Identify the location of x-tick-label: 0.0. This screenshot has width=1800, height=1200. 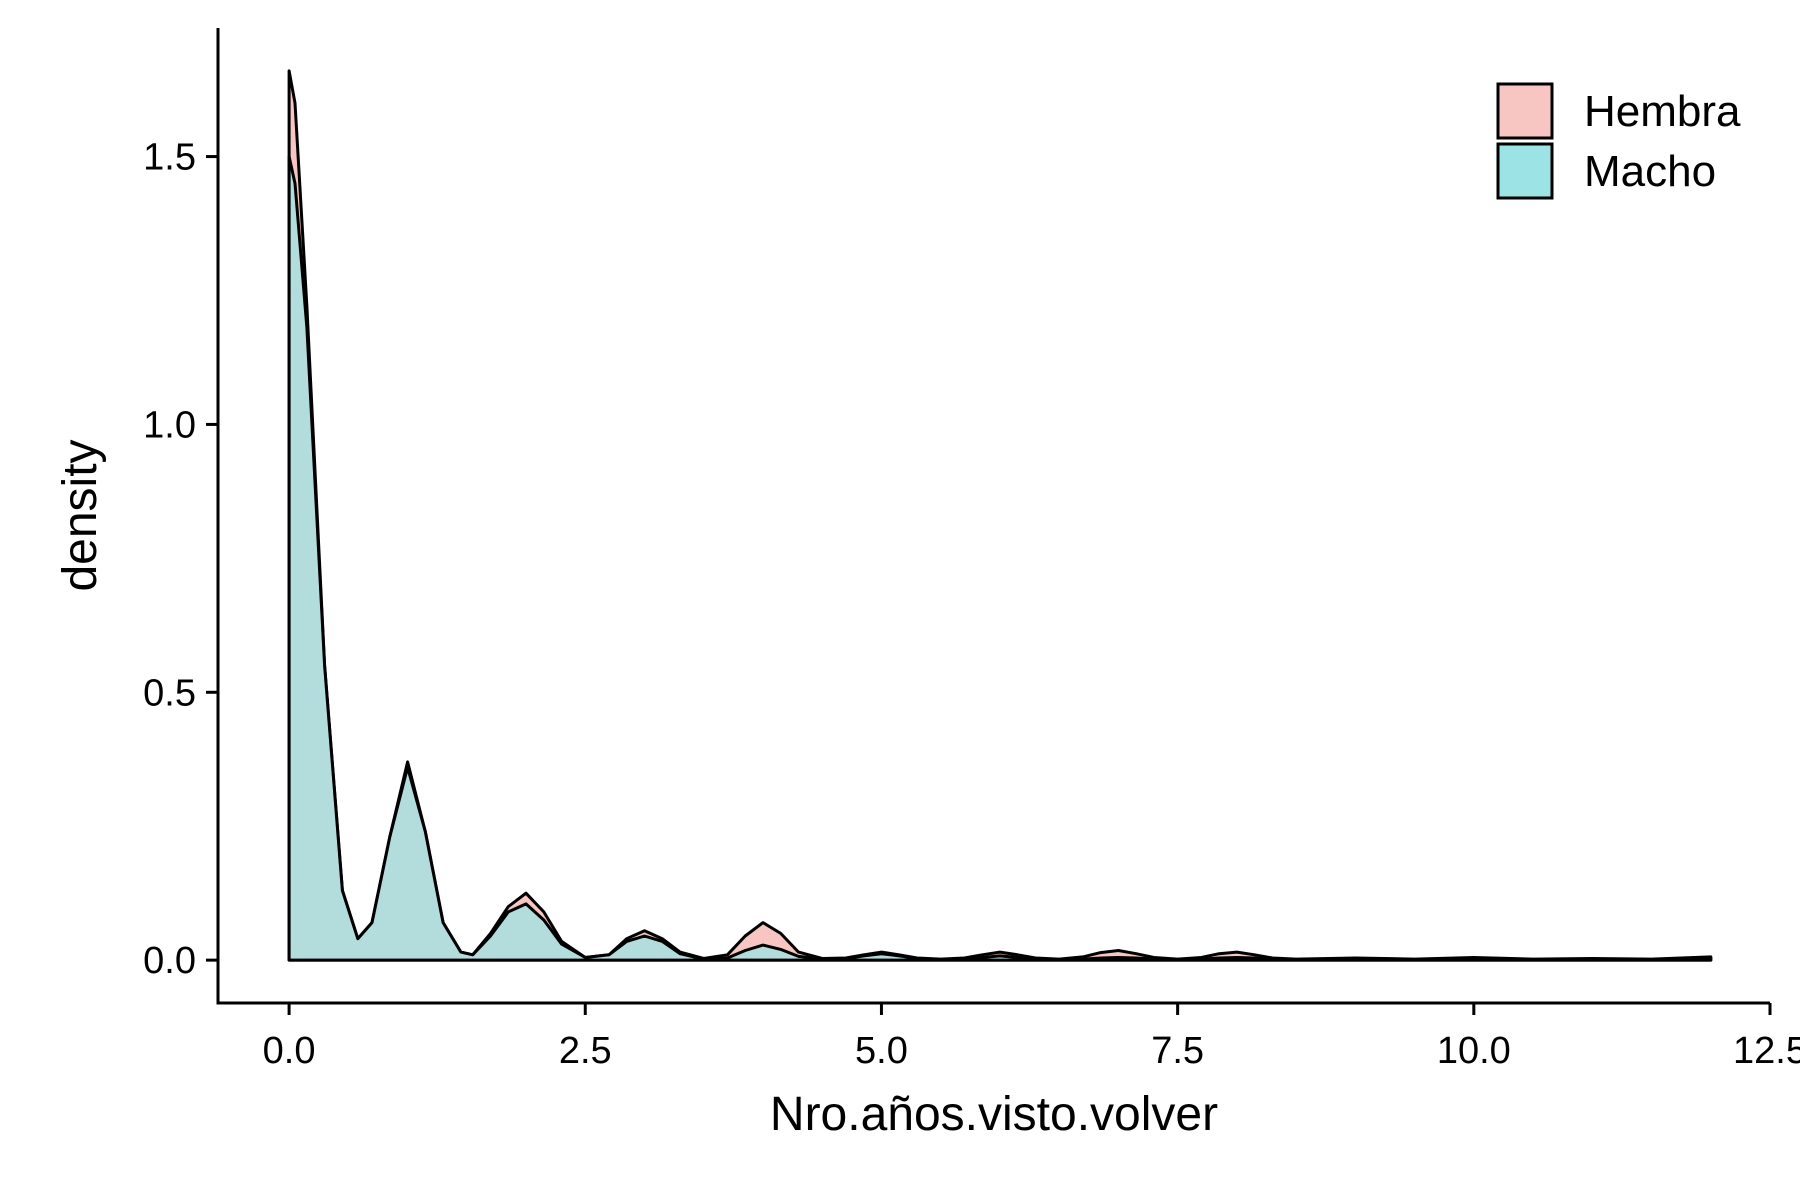
(289, 1051).